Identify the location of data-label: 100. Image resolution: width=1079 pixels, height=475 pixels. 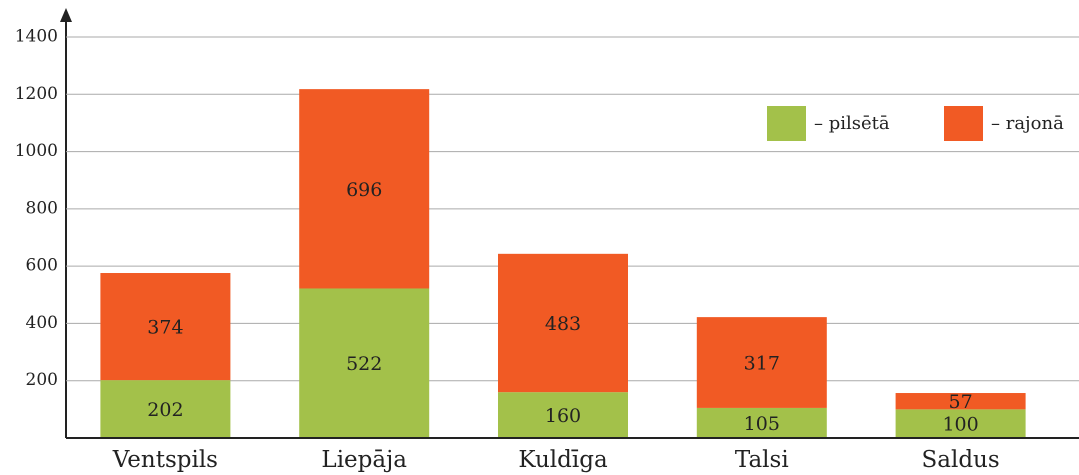
(960, 425).